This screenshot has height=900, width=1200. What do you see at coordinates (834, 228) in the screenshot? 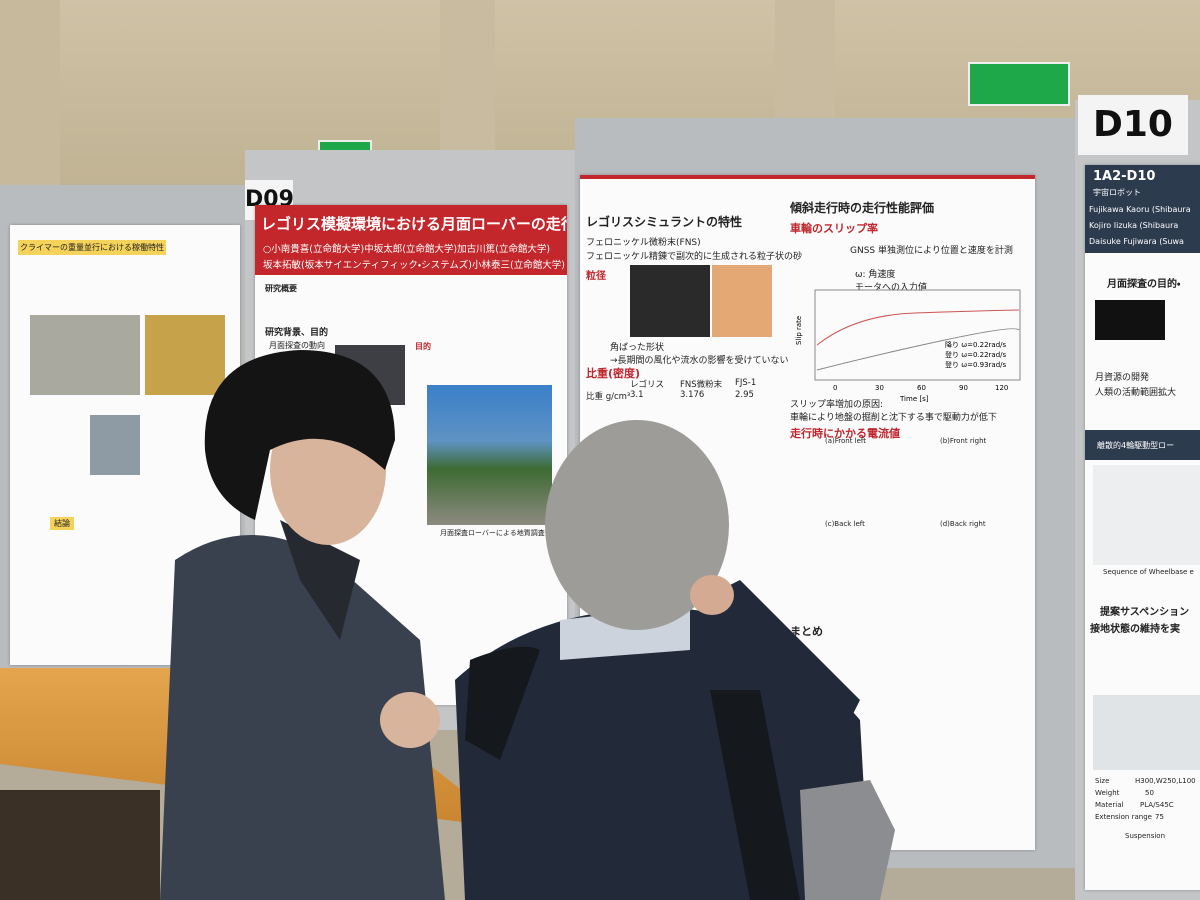
I see `section-heading: 車輪のスリップ率` at bounding box center [834, 228].